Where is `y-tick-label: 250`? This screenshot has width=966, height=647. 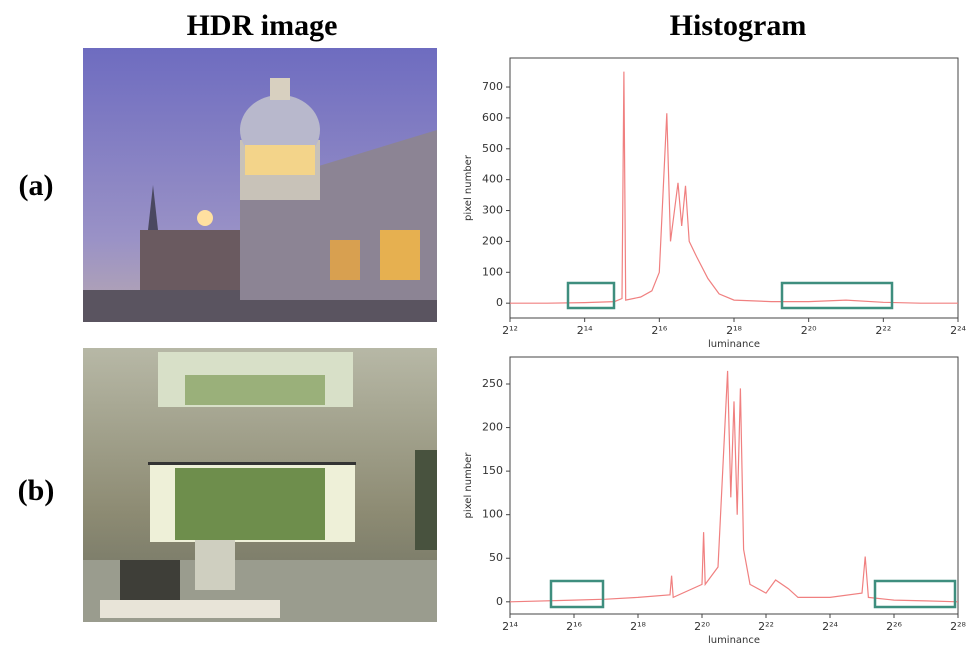 y-tick-label: 250 is located at coordinates (492, 383).